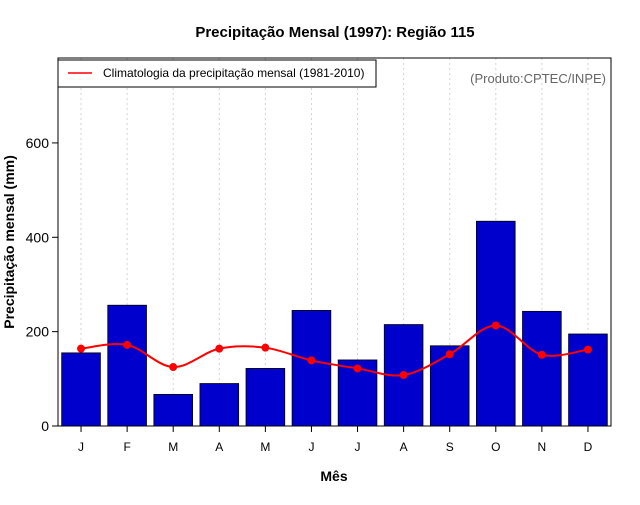  What do you see at coordinates (126, 447) in the screenshot?
I see `x-tick-label: F` at bounding box center [126, 447].